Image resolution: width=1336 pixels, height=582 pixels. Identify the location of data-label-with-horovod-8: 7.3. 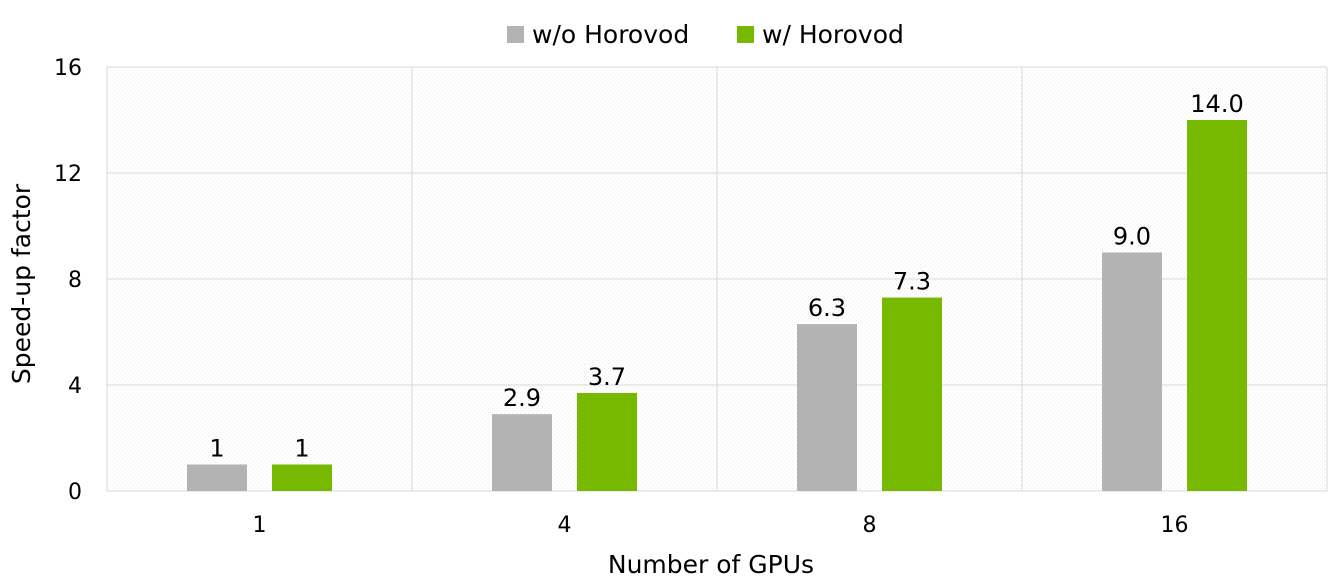
(912, 282).